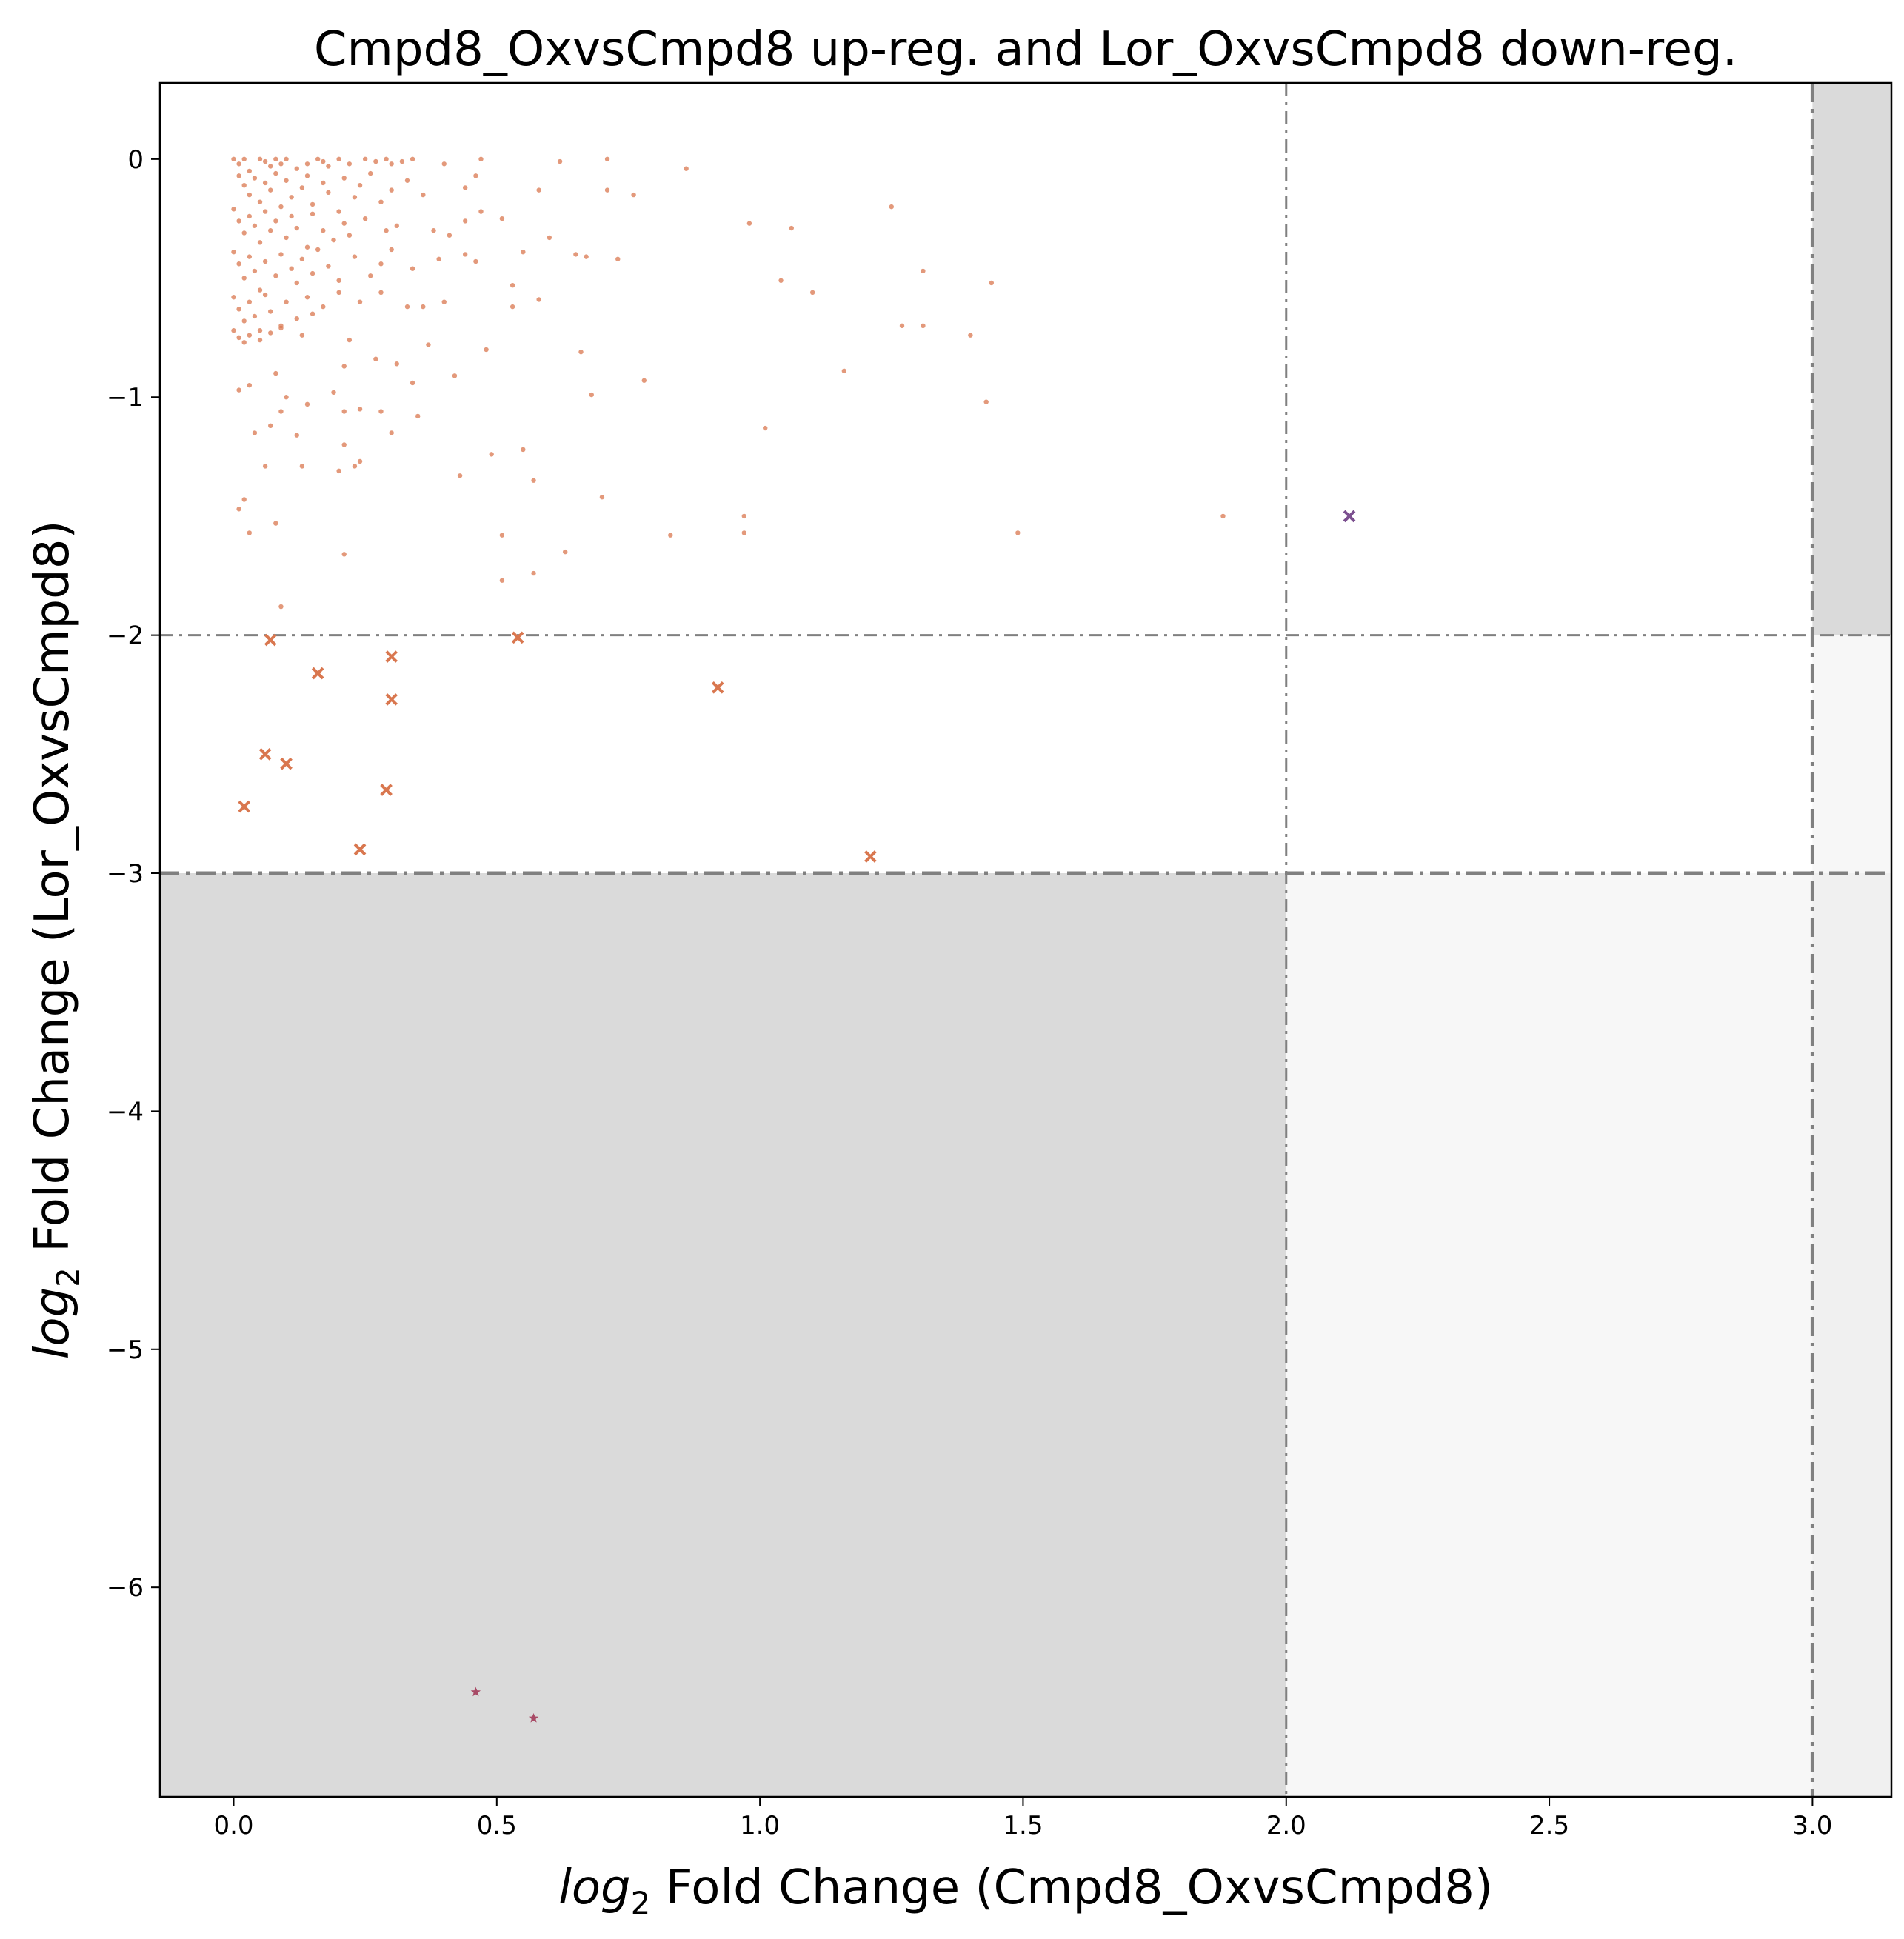 The width and height of the screenshot is (1904, 1939). I want to click on y-axis-label: log2 Fold Change (Lor_OxvsCmpd8), so click(56, 940).